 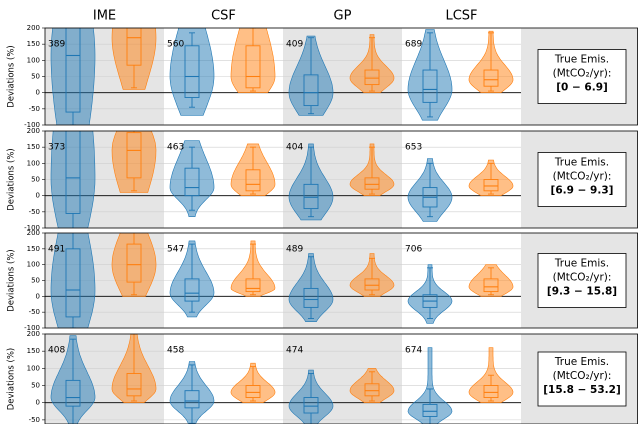 I want to click on column-header: GP, so click(x=343, y=16).